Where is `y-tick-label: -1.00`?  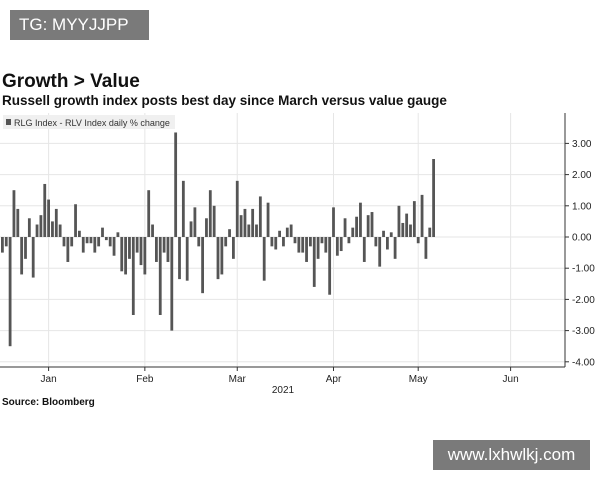
y-tick-label: -1.00 is located at coordinates (583, 269).